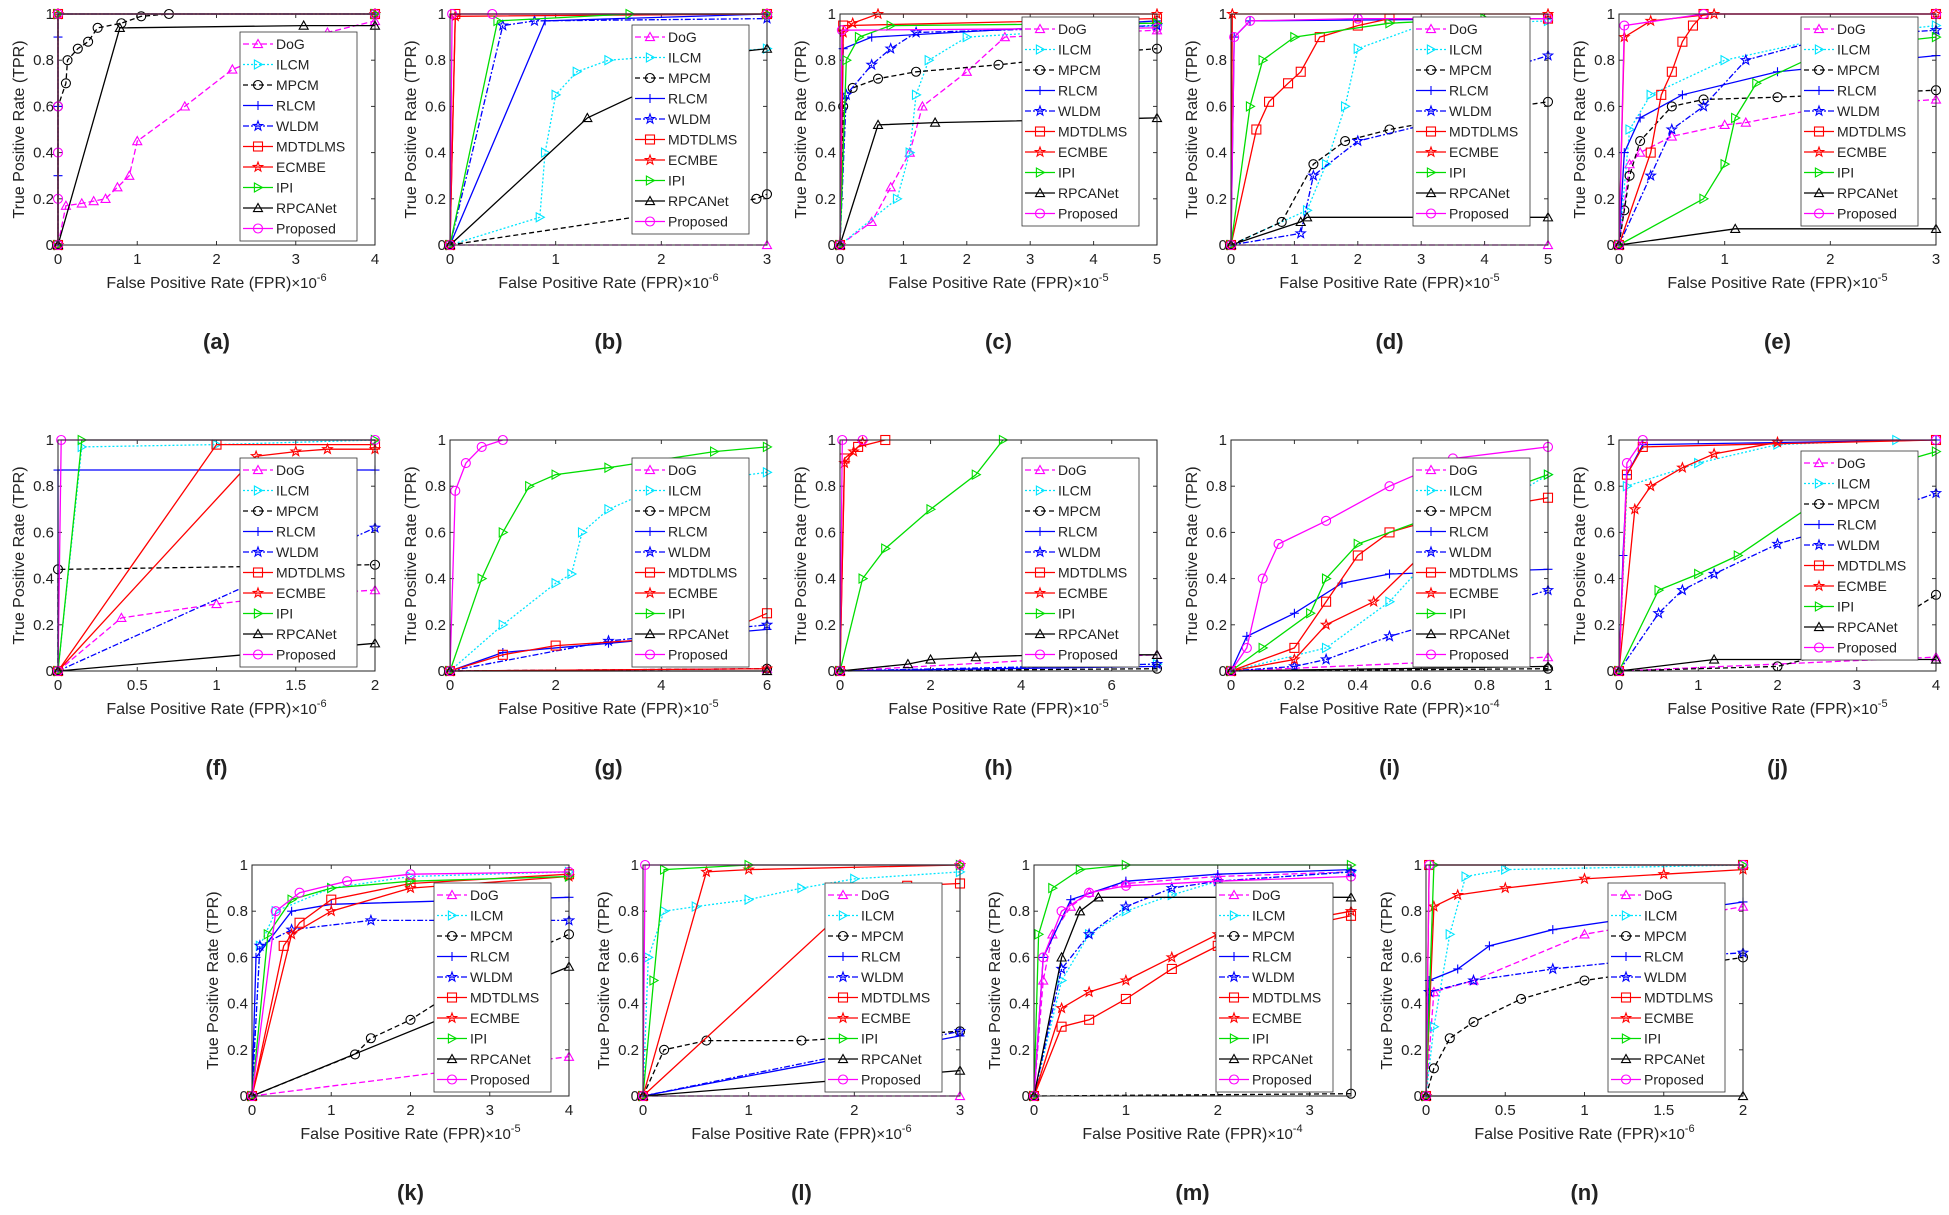 This screenshot has height=1215, width=1949. Describe the element at coordinates (1093, 259) in the screenshot. I see `x-tick-label: 4` at that location.